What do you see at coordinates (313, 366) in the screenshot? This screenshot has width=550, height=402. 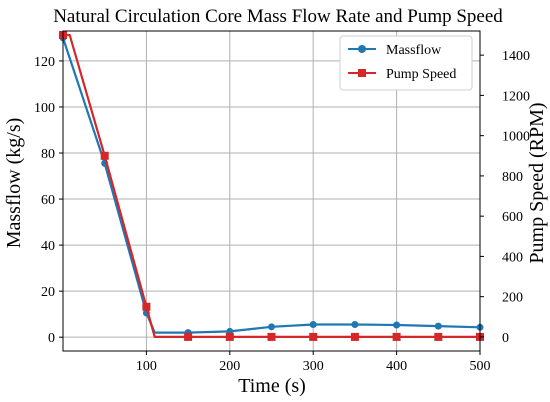 I see `x-tick-label: 300` at bounding box center [313, 366].